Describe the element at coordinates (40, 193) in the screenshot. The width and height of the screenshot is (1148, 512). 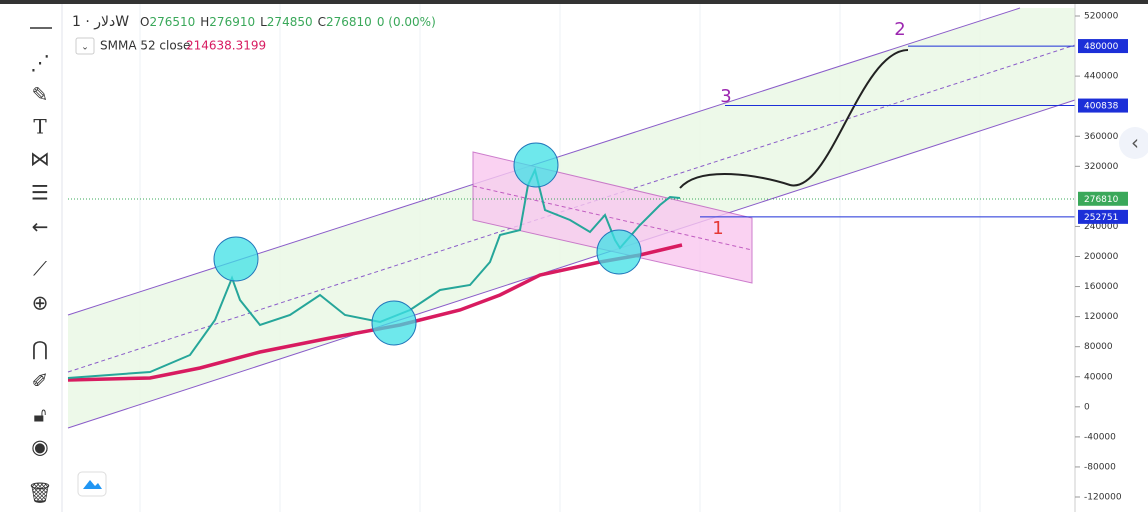
I see `forecast-tool: ☰` at that location.